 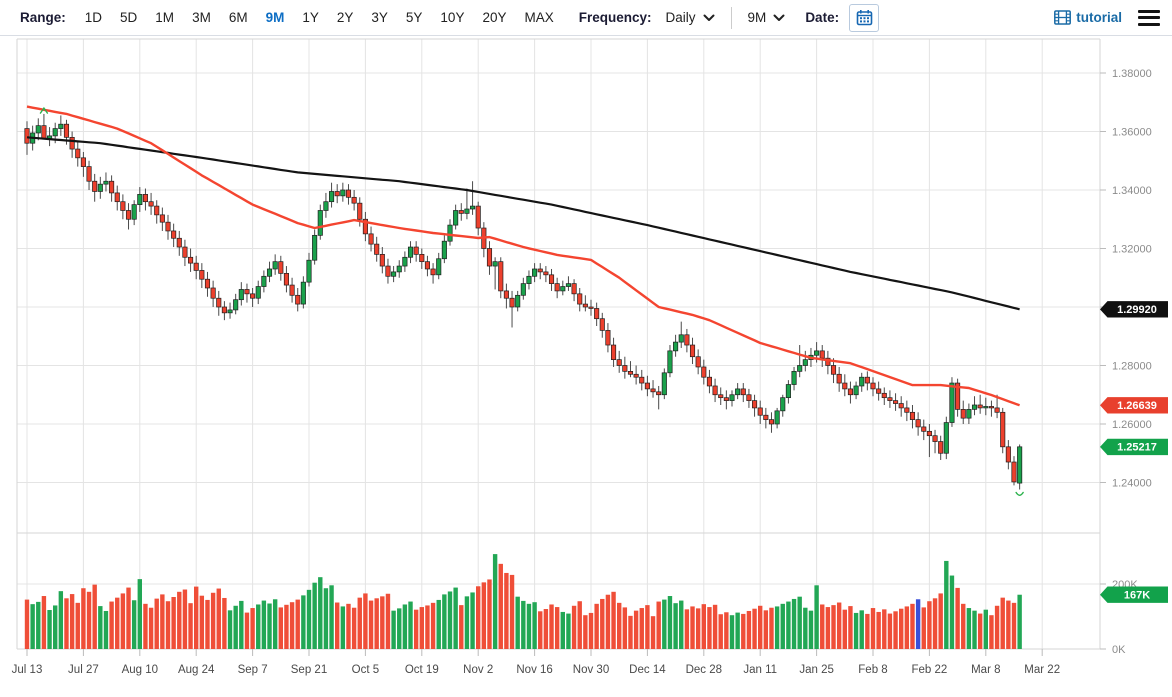 I want to click on range-option-3y: 3Y, so click(x=379, y=17).